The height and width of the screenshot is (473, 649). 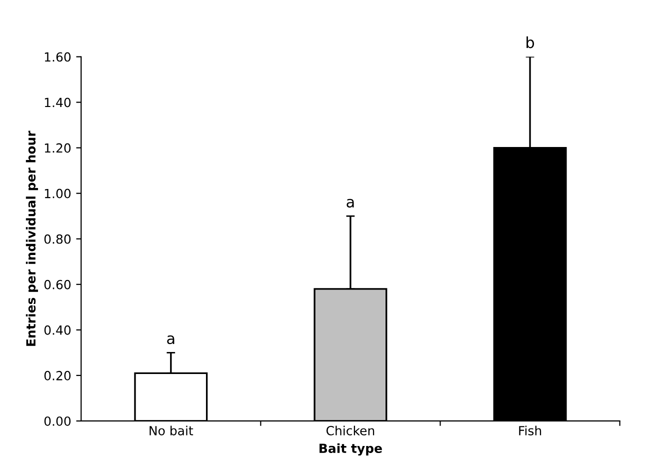 What do you see at coordinates (350, 431) in the screenshot?
I see `x-tick-label: Chicken` at bounding box center [350, 431].